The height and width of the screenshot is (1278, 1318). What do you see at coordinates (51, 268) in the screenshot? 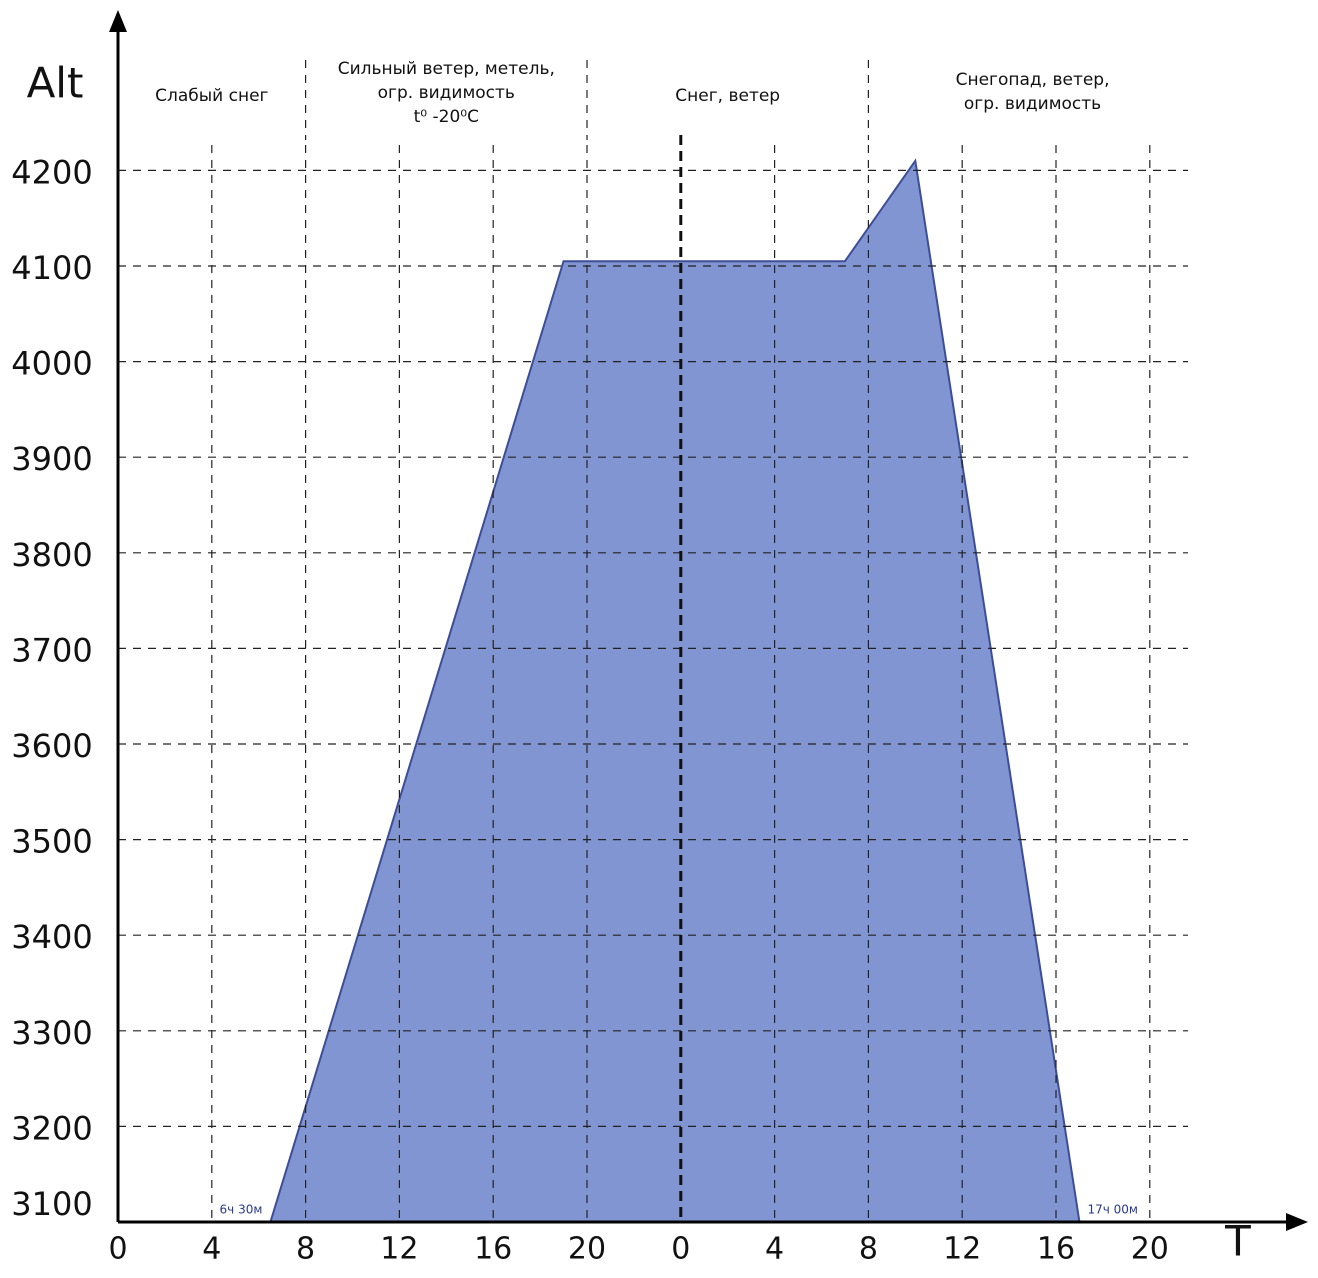
I see `y-tick-label: 4100` at bounding box center [51, 268].